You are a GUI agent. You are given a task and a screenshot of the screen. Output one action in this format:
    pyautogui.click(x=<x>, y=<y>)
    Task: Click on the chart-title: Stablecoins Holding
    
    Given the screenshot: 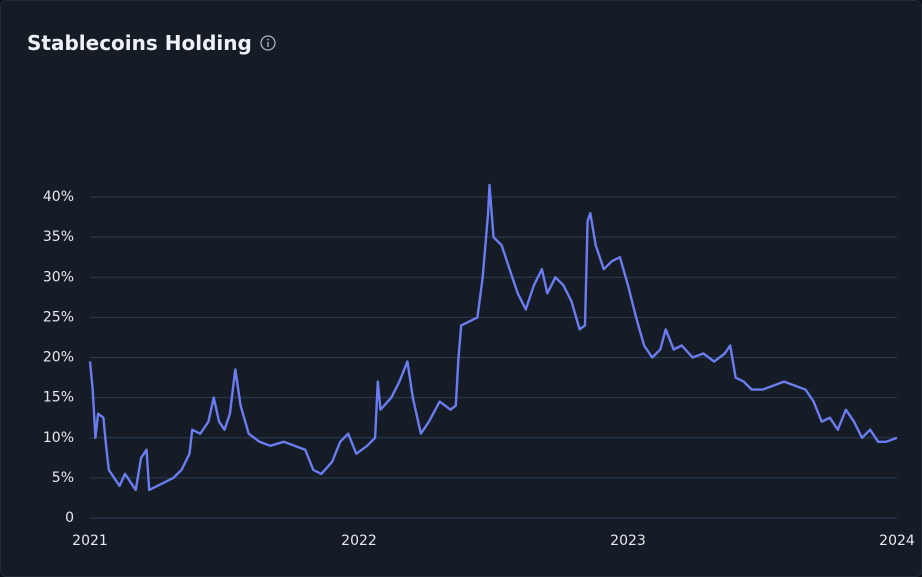 What is the action you would take?
    pyautogui.click(x=139, y=43)
    